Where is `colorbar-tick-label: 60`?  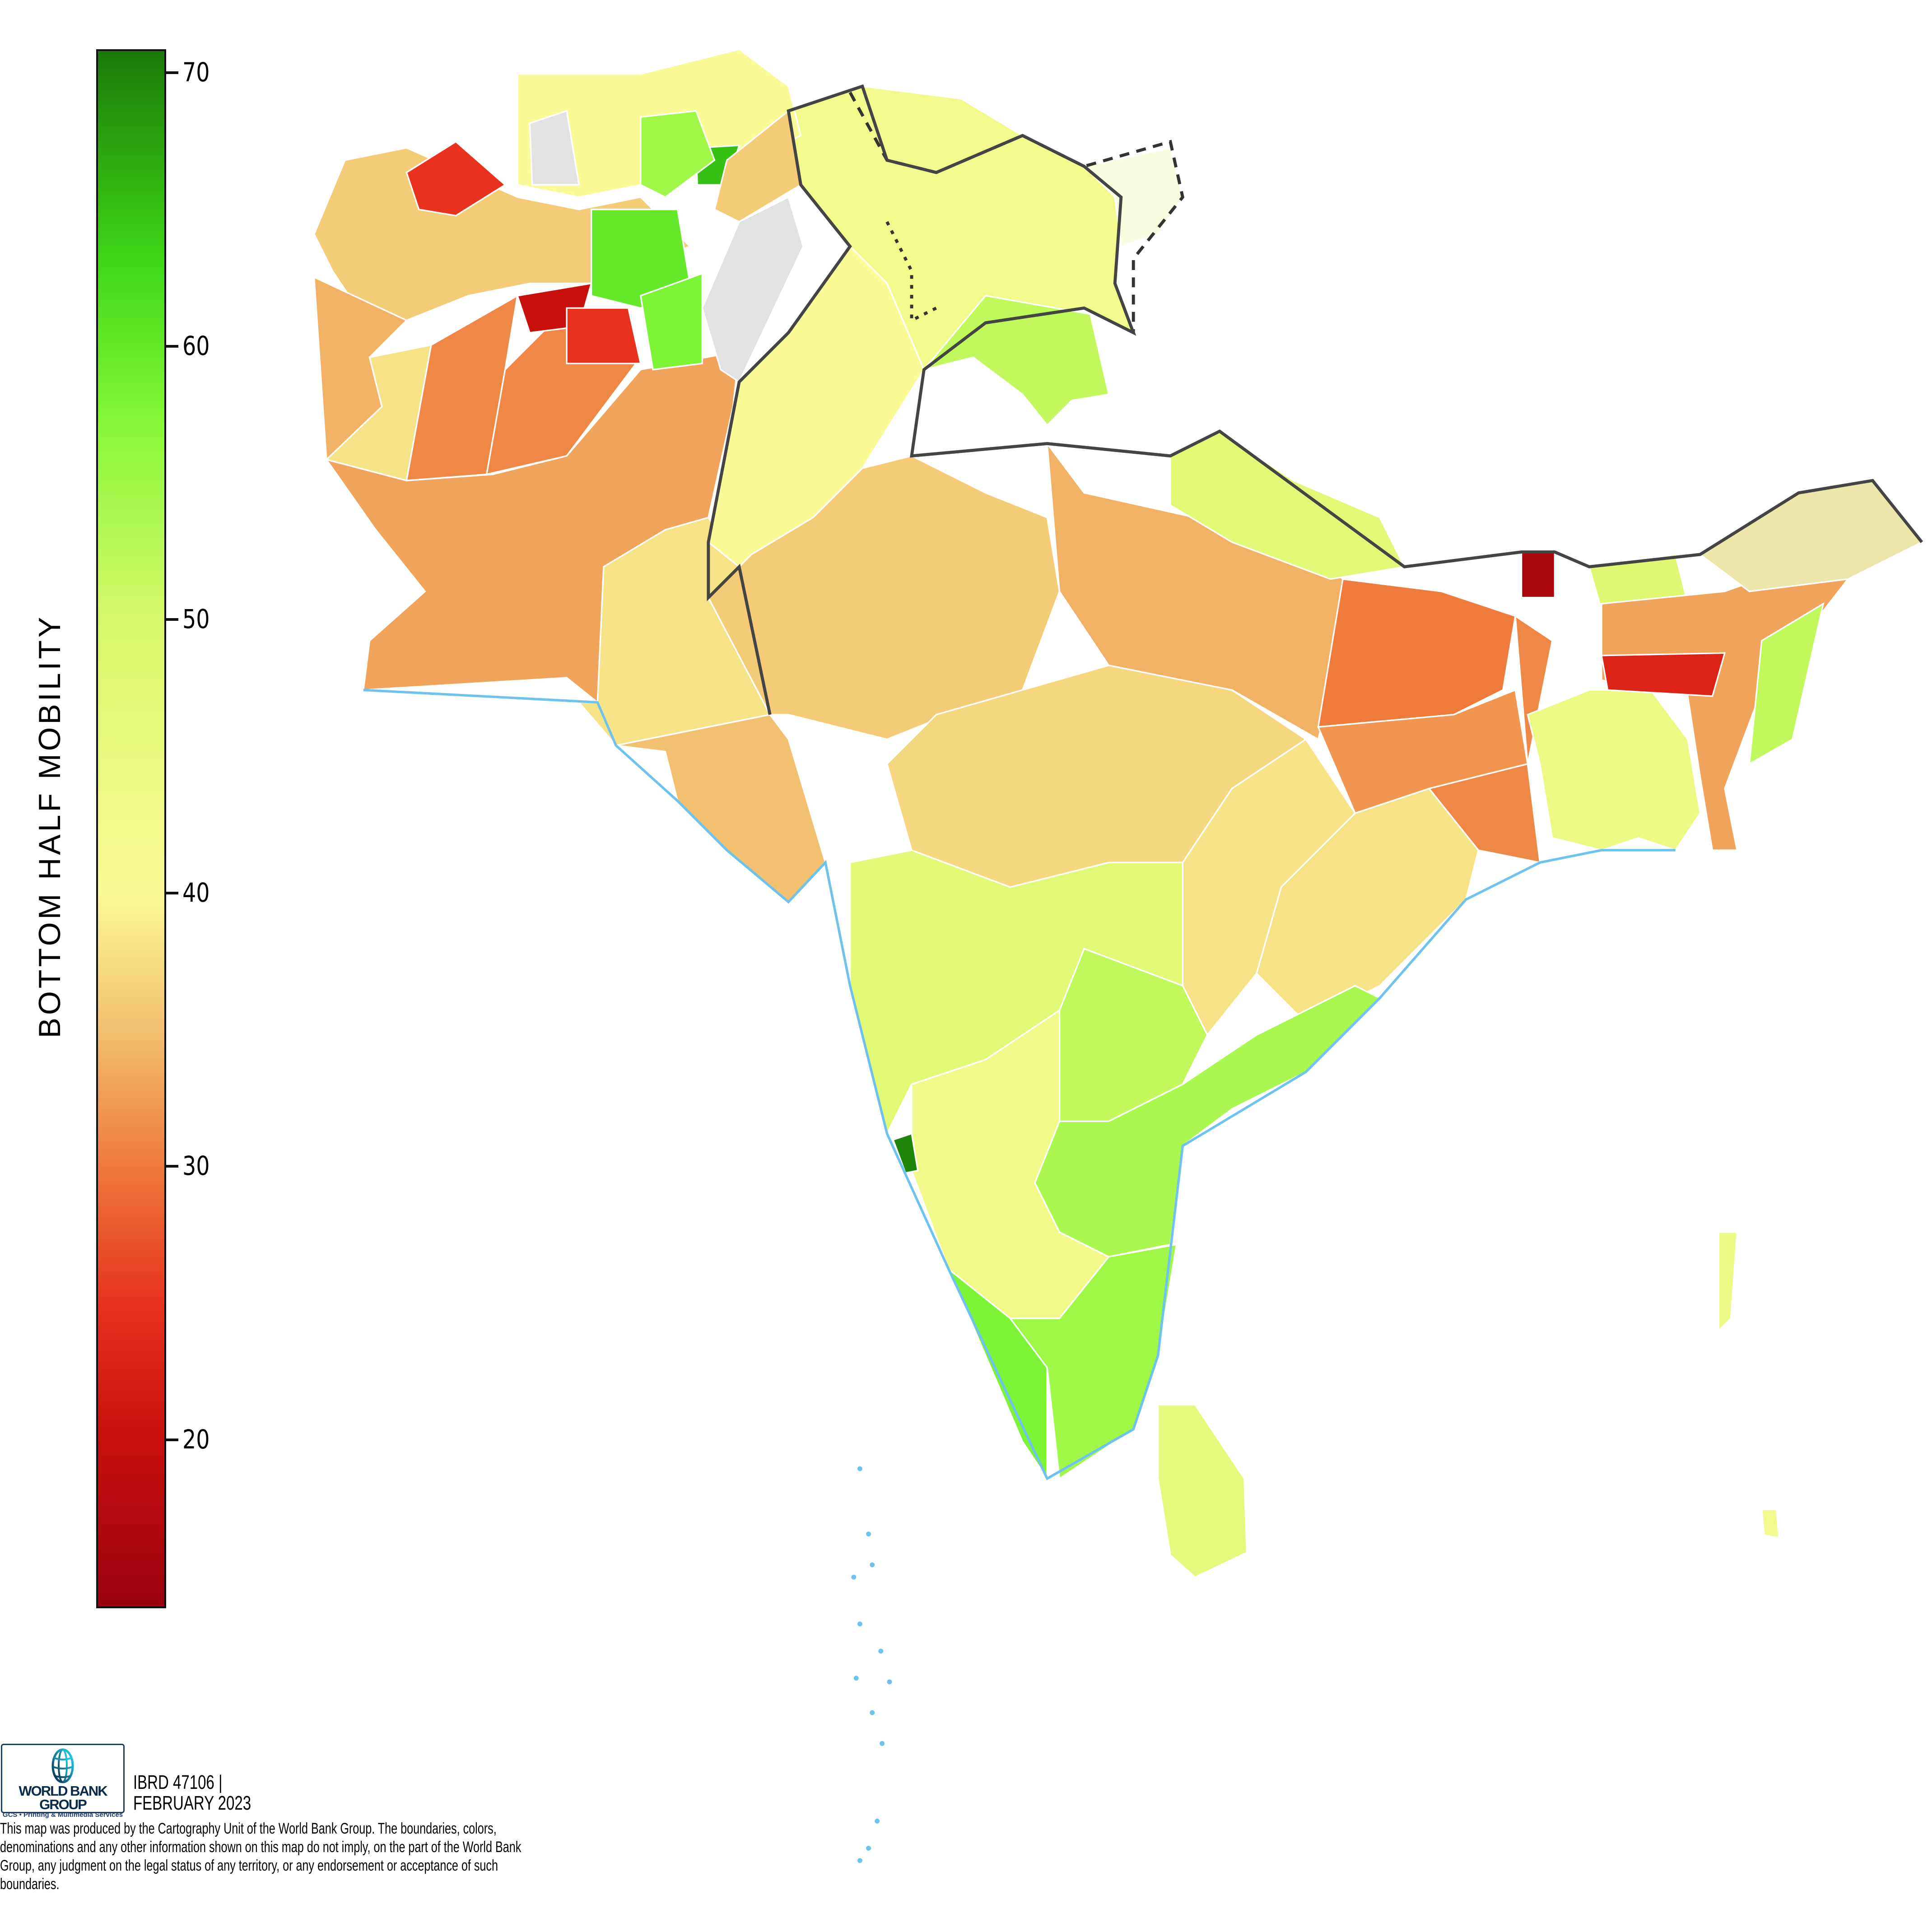
colorbar-tick-label: 60 is located at coordinates (196, 345).